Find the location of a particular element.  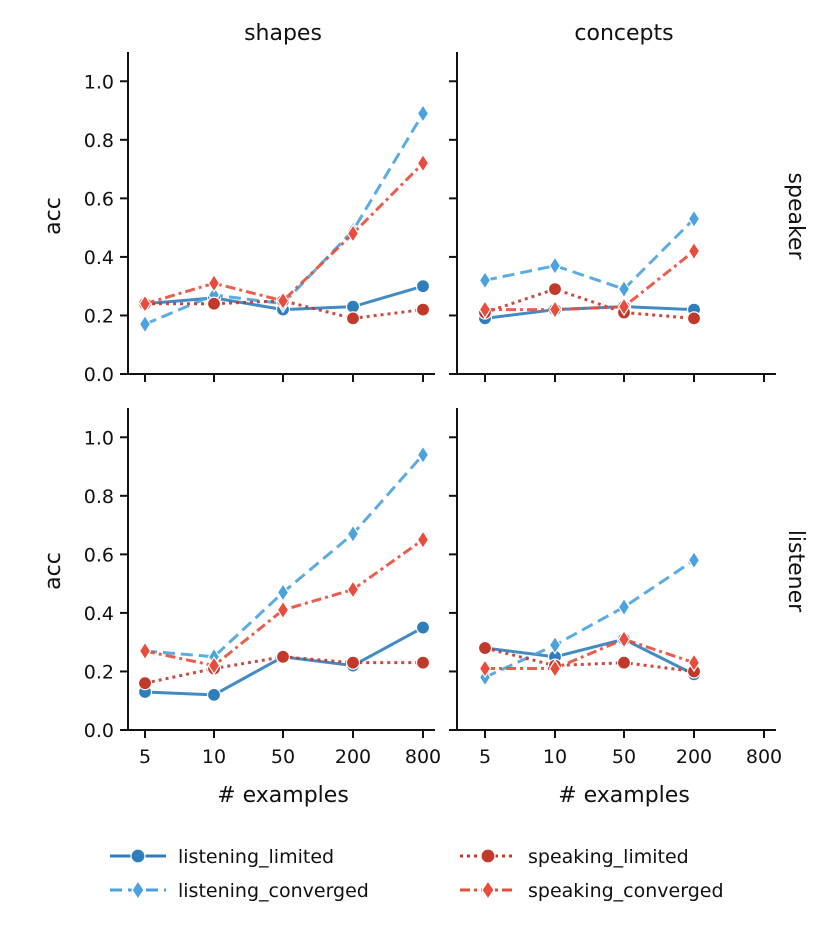

y-tick-label: 1.0 is located at coordinates (99, 438).